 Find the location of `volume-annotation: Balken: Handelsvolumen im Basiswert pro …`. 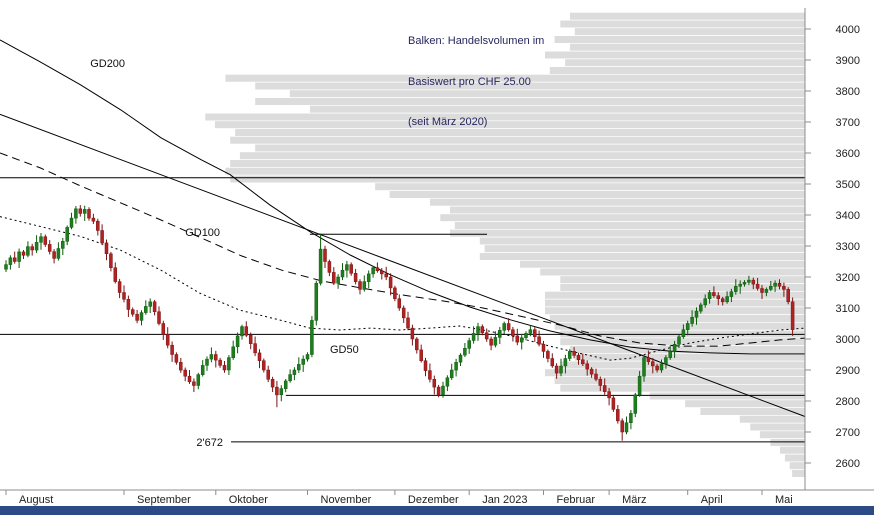

volume-annotation: Balken: Handelsvolumen im Basiswert pro … is located at coordinates (476, 82).